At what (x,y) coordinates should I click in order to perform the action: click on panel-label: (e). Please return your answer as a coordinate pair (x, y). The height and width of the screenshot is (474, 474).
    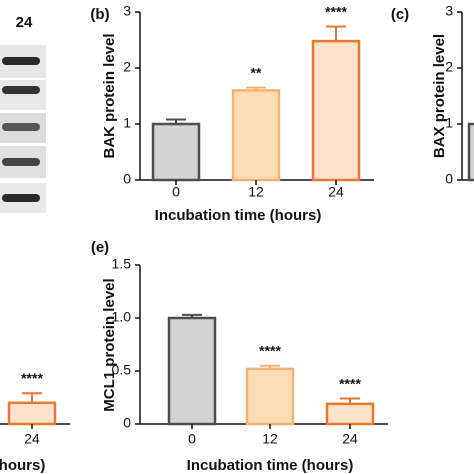
    Looking at the image, I should click on (100, 247).